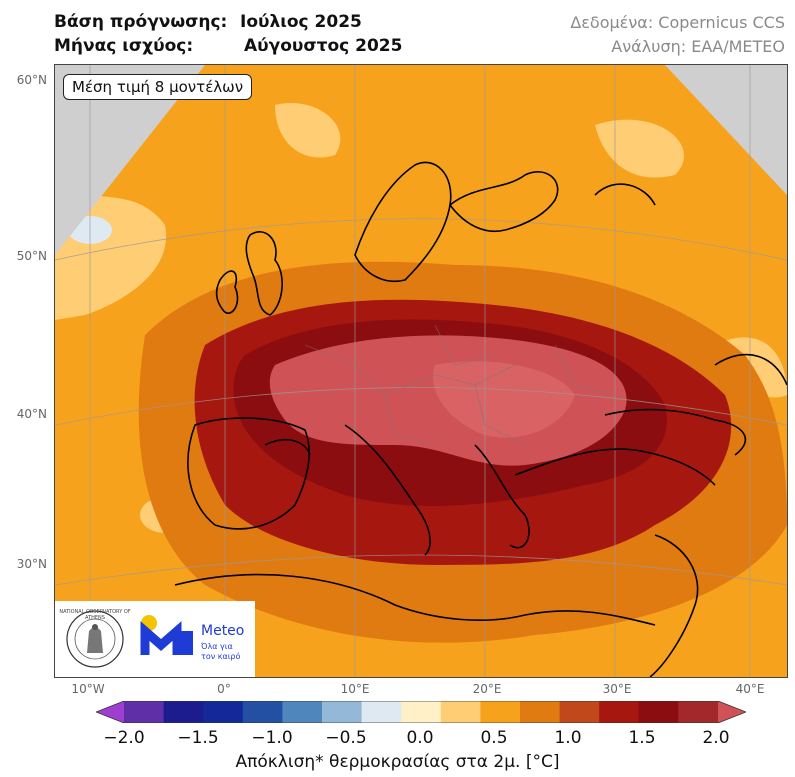 The image size is (795, 777). I want to click on meteo-tagline-1: Όλα για, so click(217, 646).